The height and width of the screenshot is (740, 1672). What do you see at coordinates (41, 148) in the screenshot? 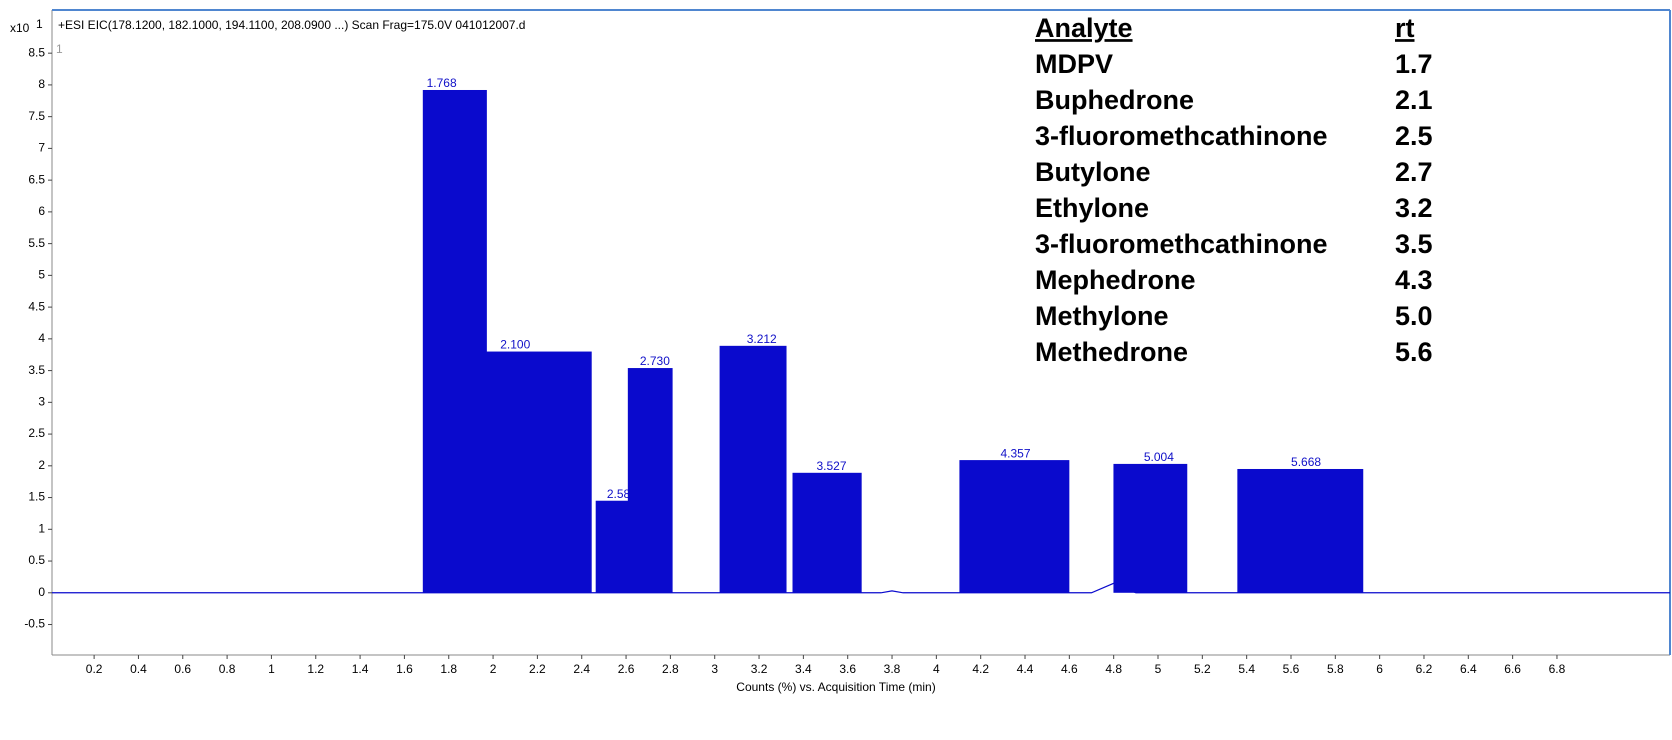
I see `y-tick-label: 7` at bounding box center [41, 148].